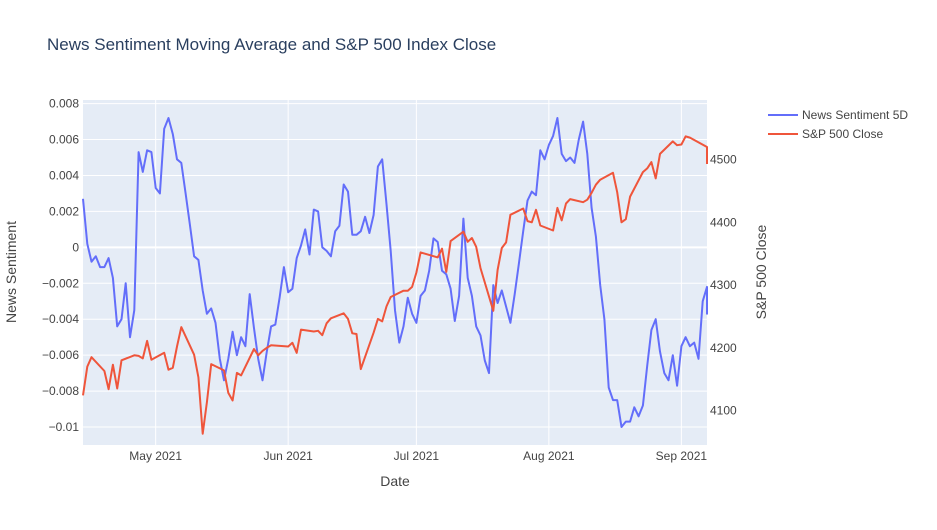 This screenshot has height=530, width=937. Describe the element at coordinates (11, 272) in the screenshot. I see `y-axis-title-left: News Sentiment` at that location.